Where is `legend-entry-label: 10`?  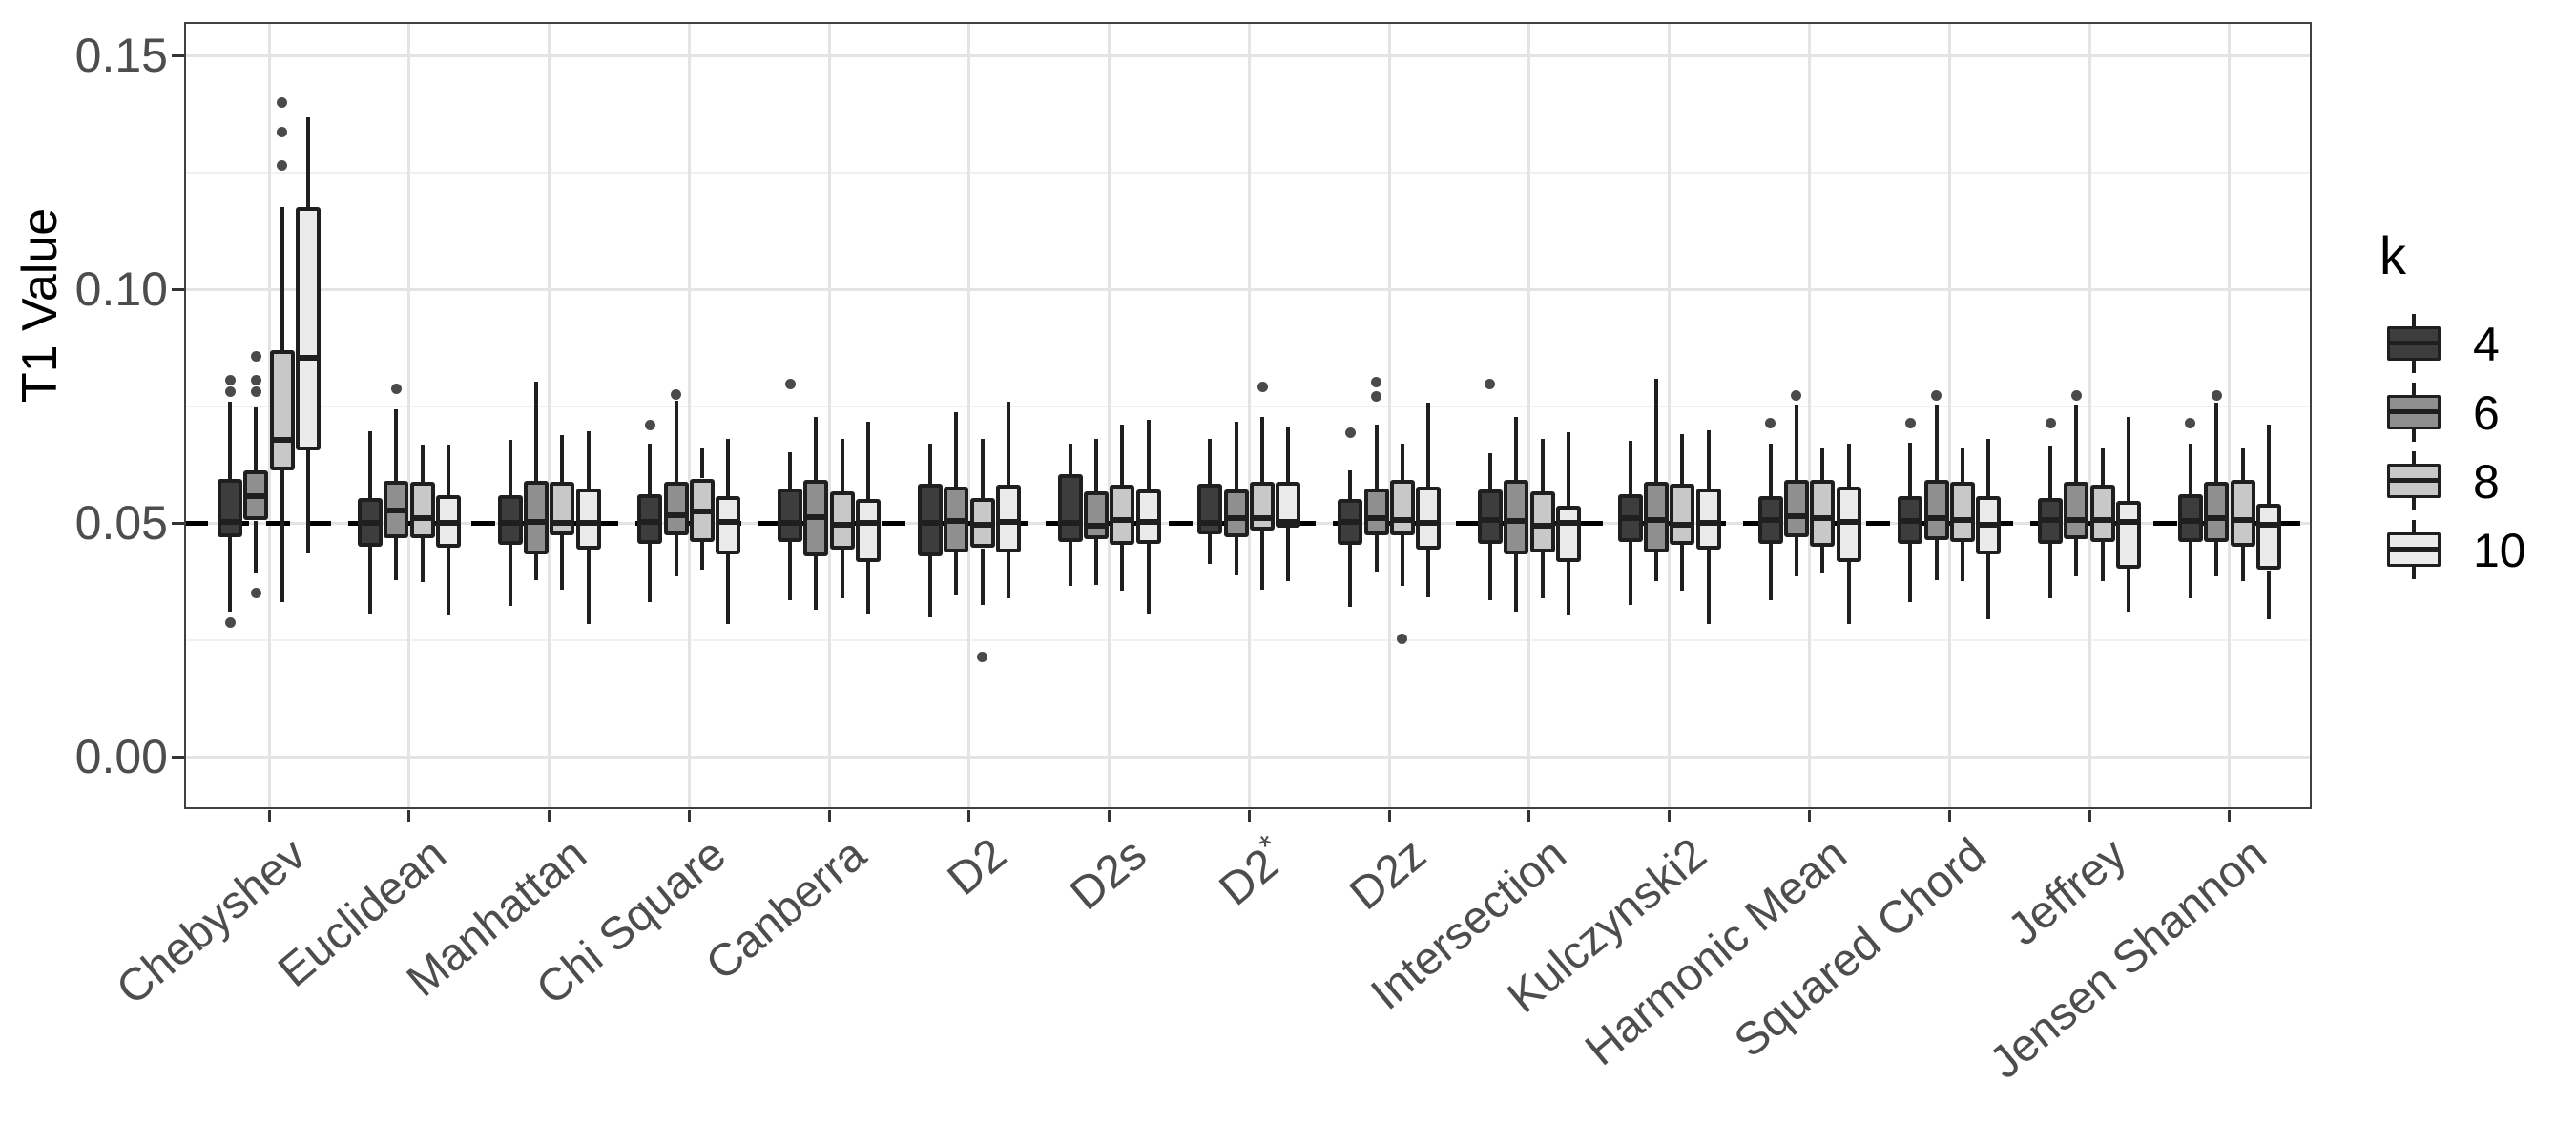
legend-entry-label: 10 is located at coordinates (2499, 550).